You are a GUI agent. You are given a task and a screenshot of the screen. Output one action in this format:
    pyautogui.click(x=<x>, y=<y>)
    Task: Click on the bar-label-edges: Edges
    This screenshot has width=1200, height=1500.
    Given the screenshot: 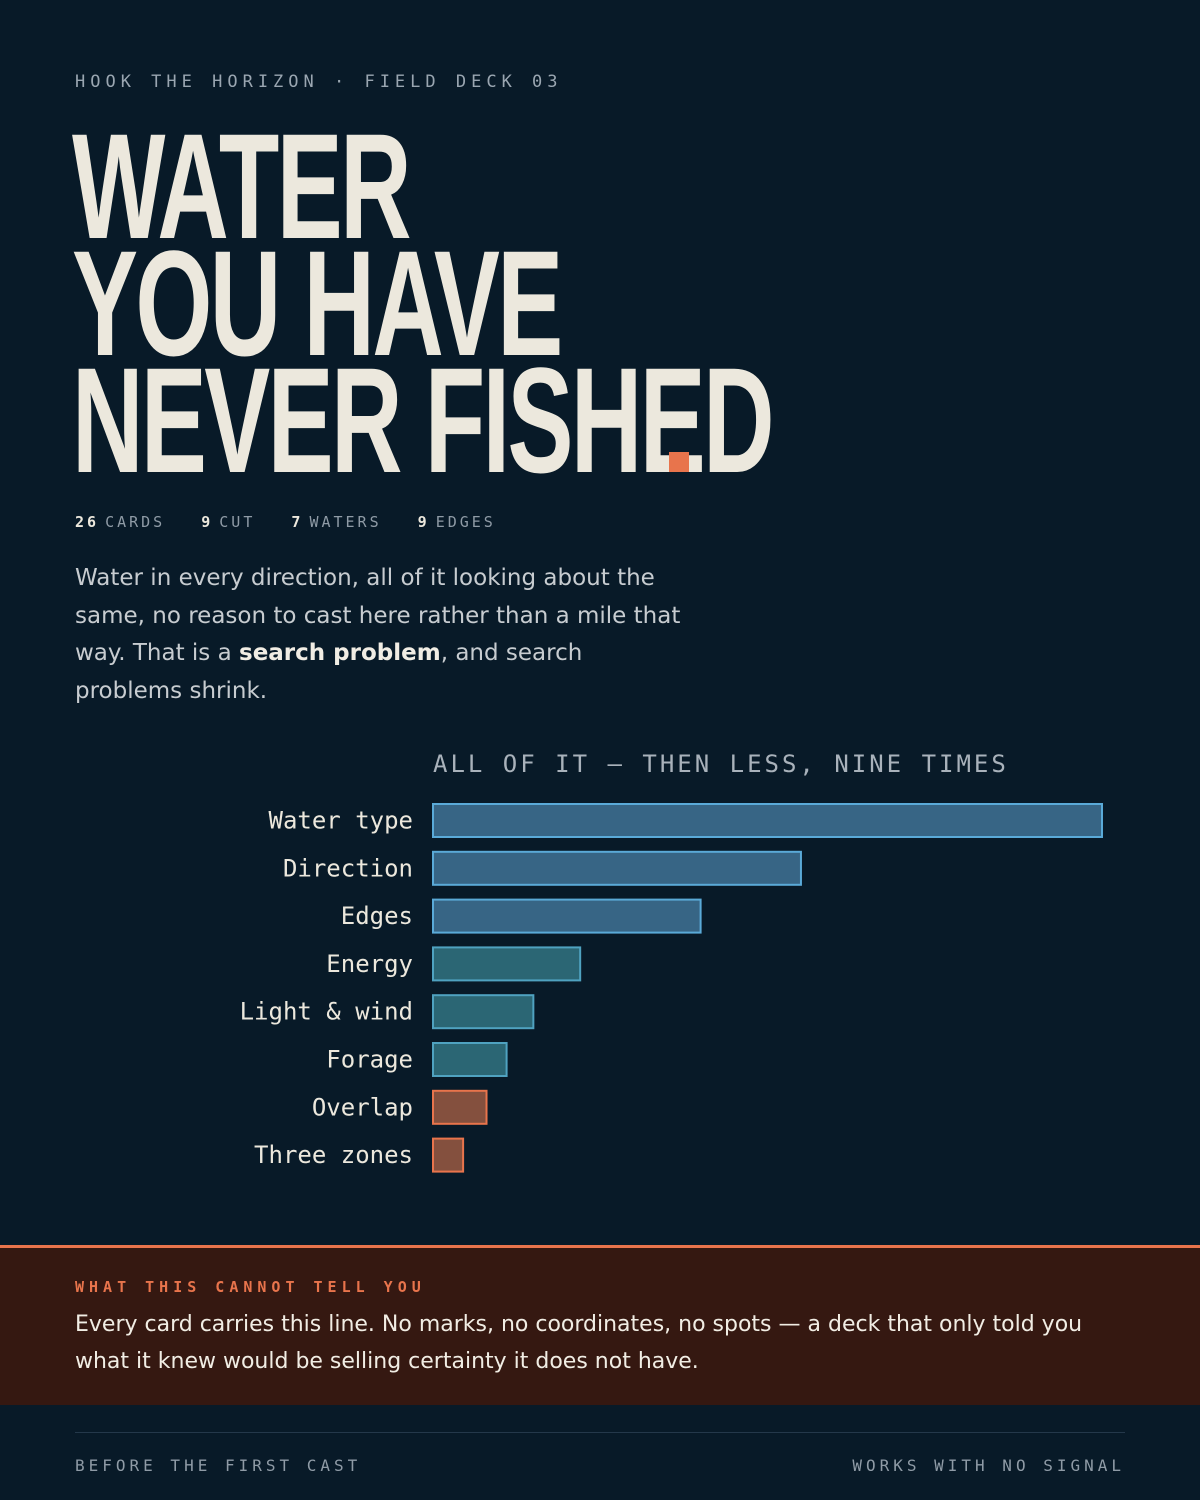 What is the action you would take?
    pyautogui.click(x=377, y=916)
    